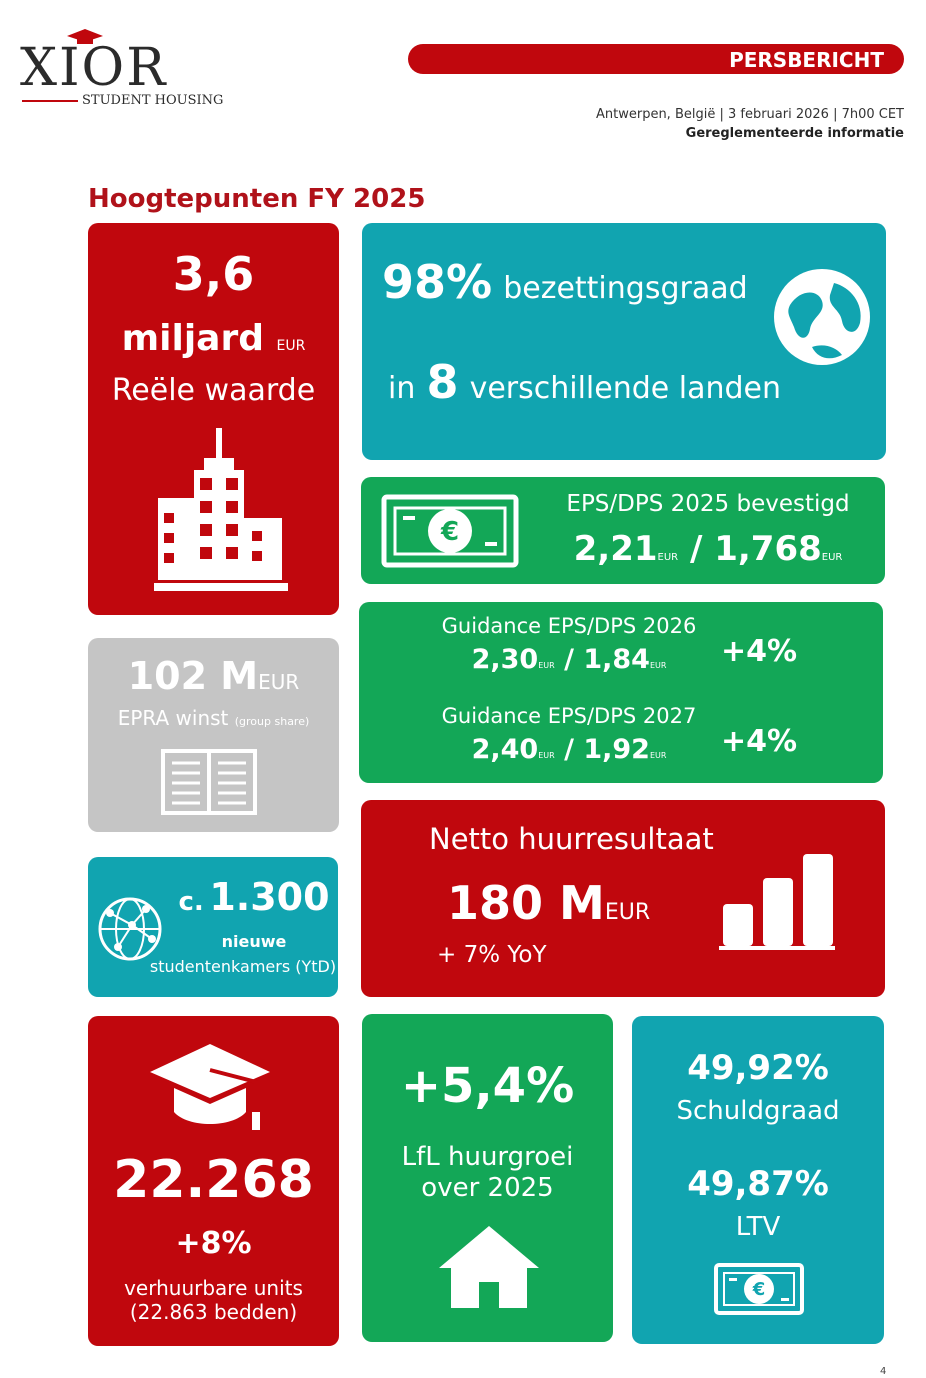 This screenshot has width=926, height=1378. Describe the element at coordinates (489, 1267) in the screenshot. I see `house-icon` at that location.